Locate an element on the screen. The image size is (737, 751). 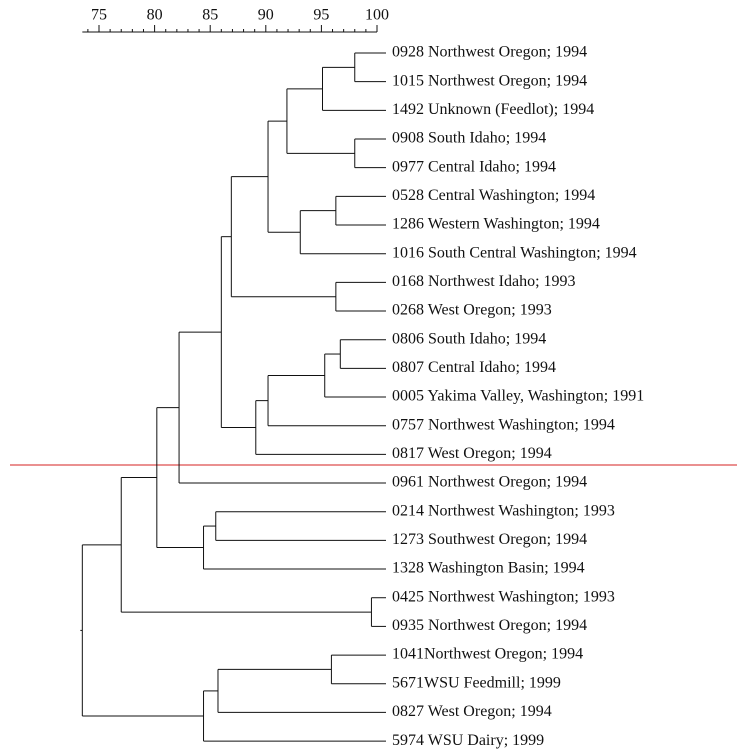
leaf-label: 1041Northwest Oregon; 1994 is located at coordinates (487, 654).